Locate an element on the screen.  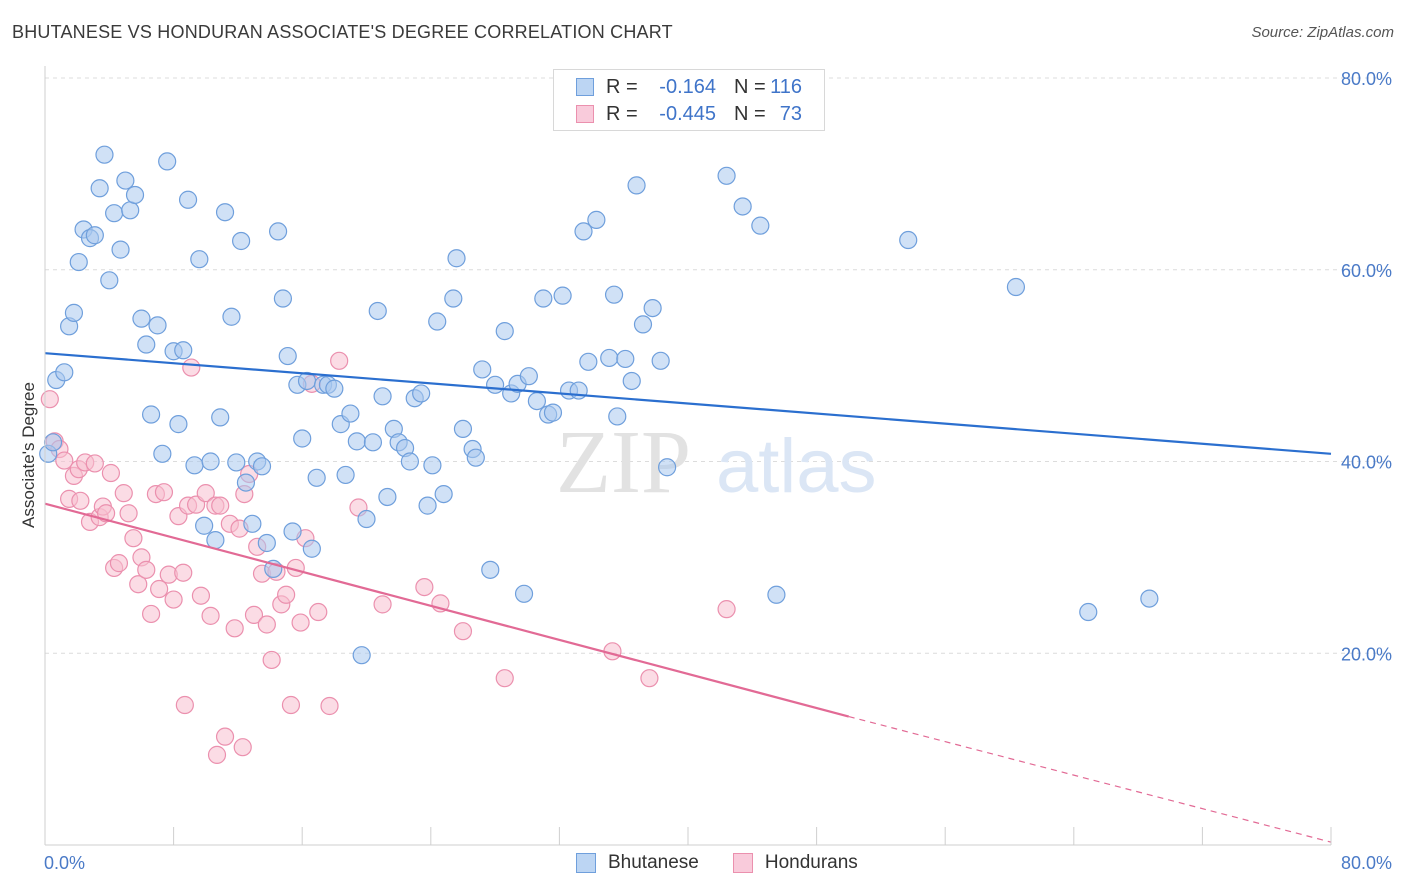
legend-n-value: 73 is located at coordinates (790, 113).